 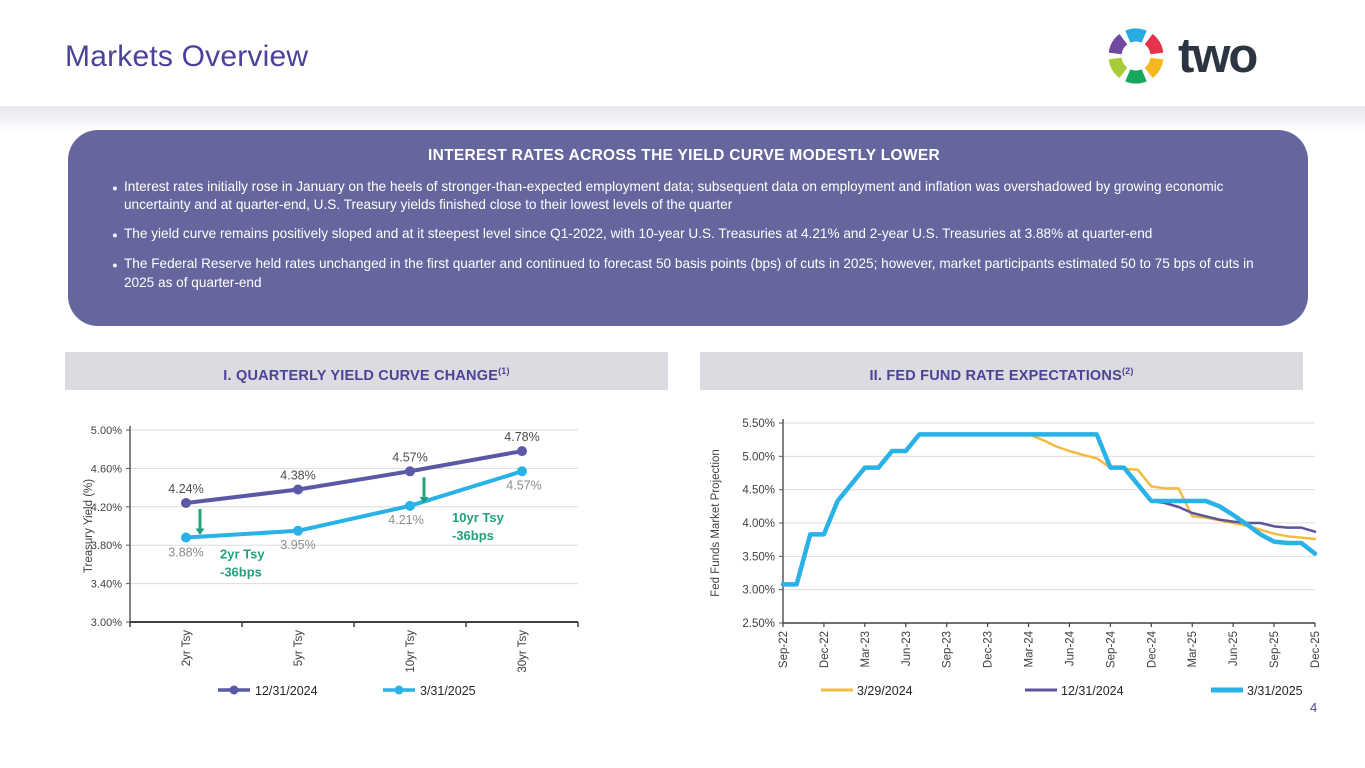 I want to click on svg-text: 5yr Tsy, so click(x=299, y=648).